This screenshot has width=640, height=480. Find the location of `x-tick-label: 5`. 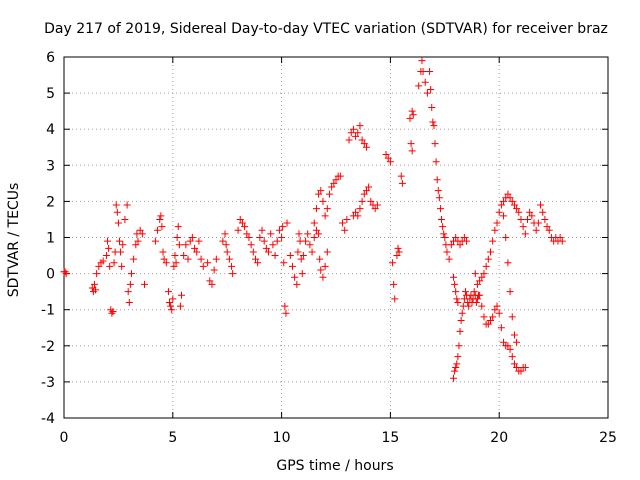

x-tick-label: 5 is located at coordinates (172, 438).